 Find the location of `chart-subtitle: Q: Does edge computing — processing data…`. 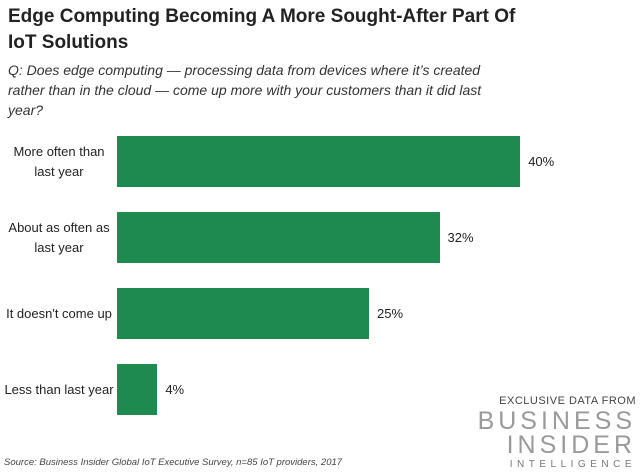

chart-subtitle: Q: Does edge computing — processing data… is located at coordinates (245, 90).